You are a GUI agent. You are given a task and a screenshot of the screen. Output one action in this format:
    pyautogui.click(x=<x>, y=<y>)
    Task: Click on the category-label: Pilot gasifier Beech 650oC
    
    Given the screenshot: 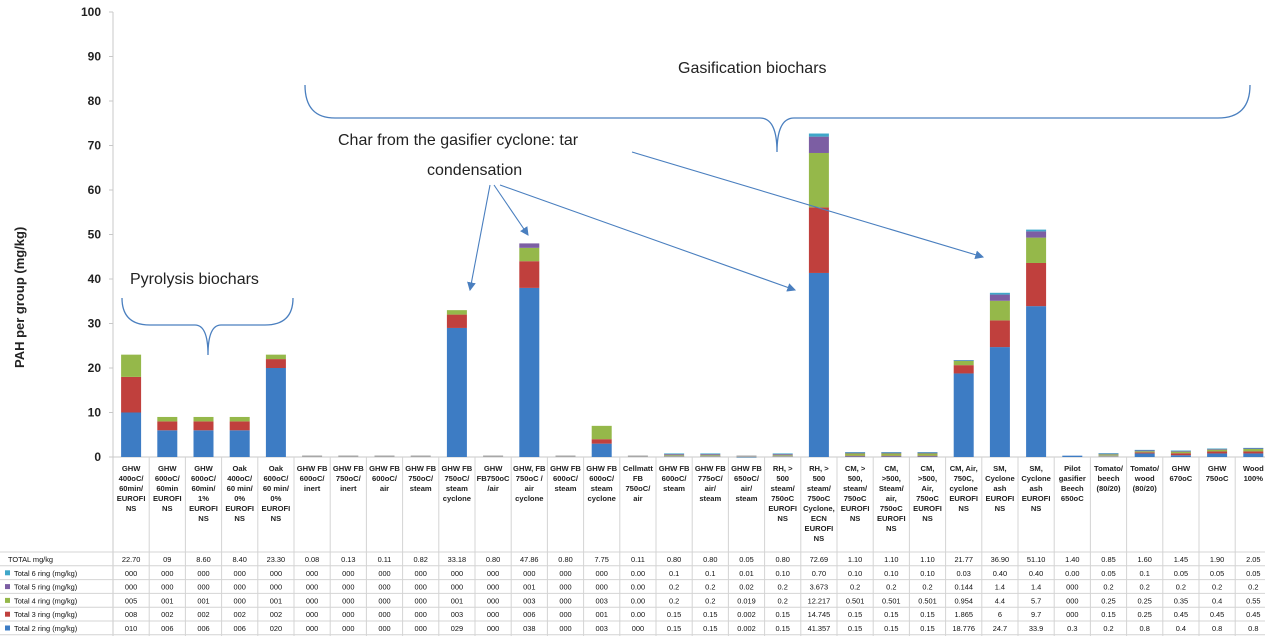 What is the action you would take?
    pyautogui.click(x=1072, y=483)
    